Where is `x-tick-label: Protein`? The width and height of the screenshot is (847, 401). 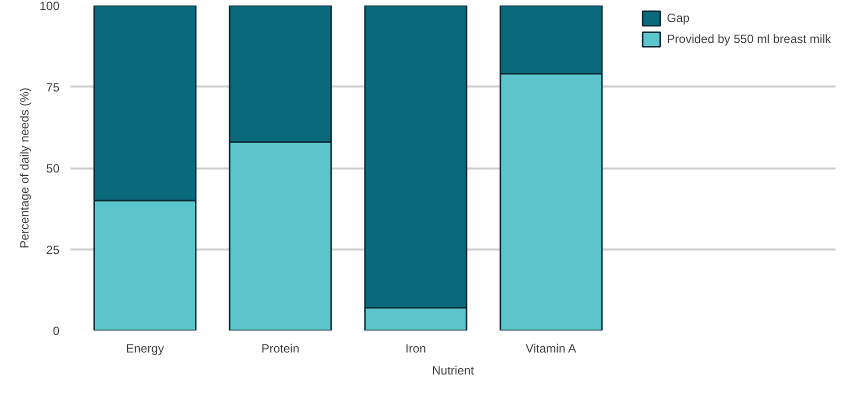
x-tick-label: Protein is located at coordinates (280, 349).